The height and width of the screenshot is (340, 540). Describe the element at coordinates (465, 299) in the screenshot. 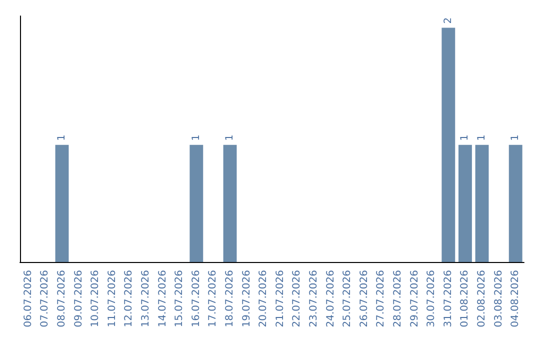

I see `x-tick-label: 01.08.2026` at that location.